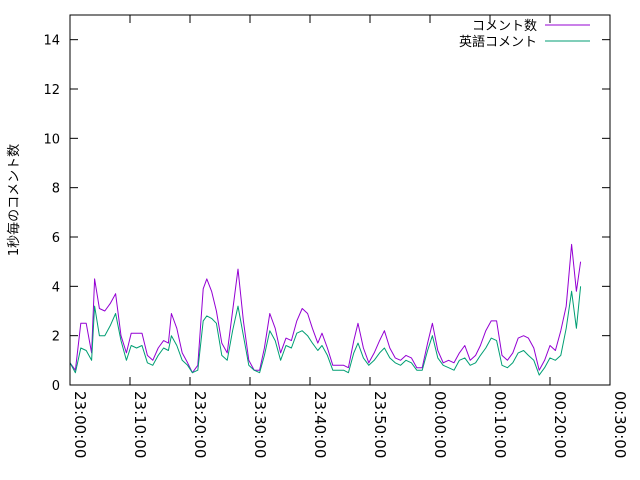 This screenshot has height=480, width=640. Describe the element at coordinates (320, 424) in the screenshot. I see `x-tick-label: 23:40:00` at that location.